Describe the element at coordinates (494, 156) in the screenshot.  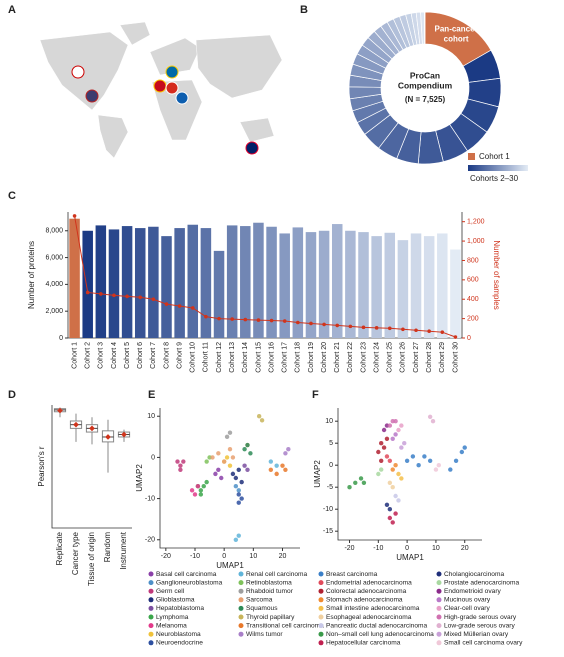
I see `legend-label: Cohort 1` at that location.